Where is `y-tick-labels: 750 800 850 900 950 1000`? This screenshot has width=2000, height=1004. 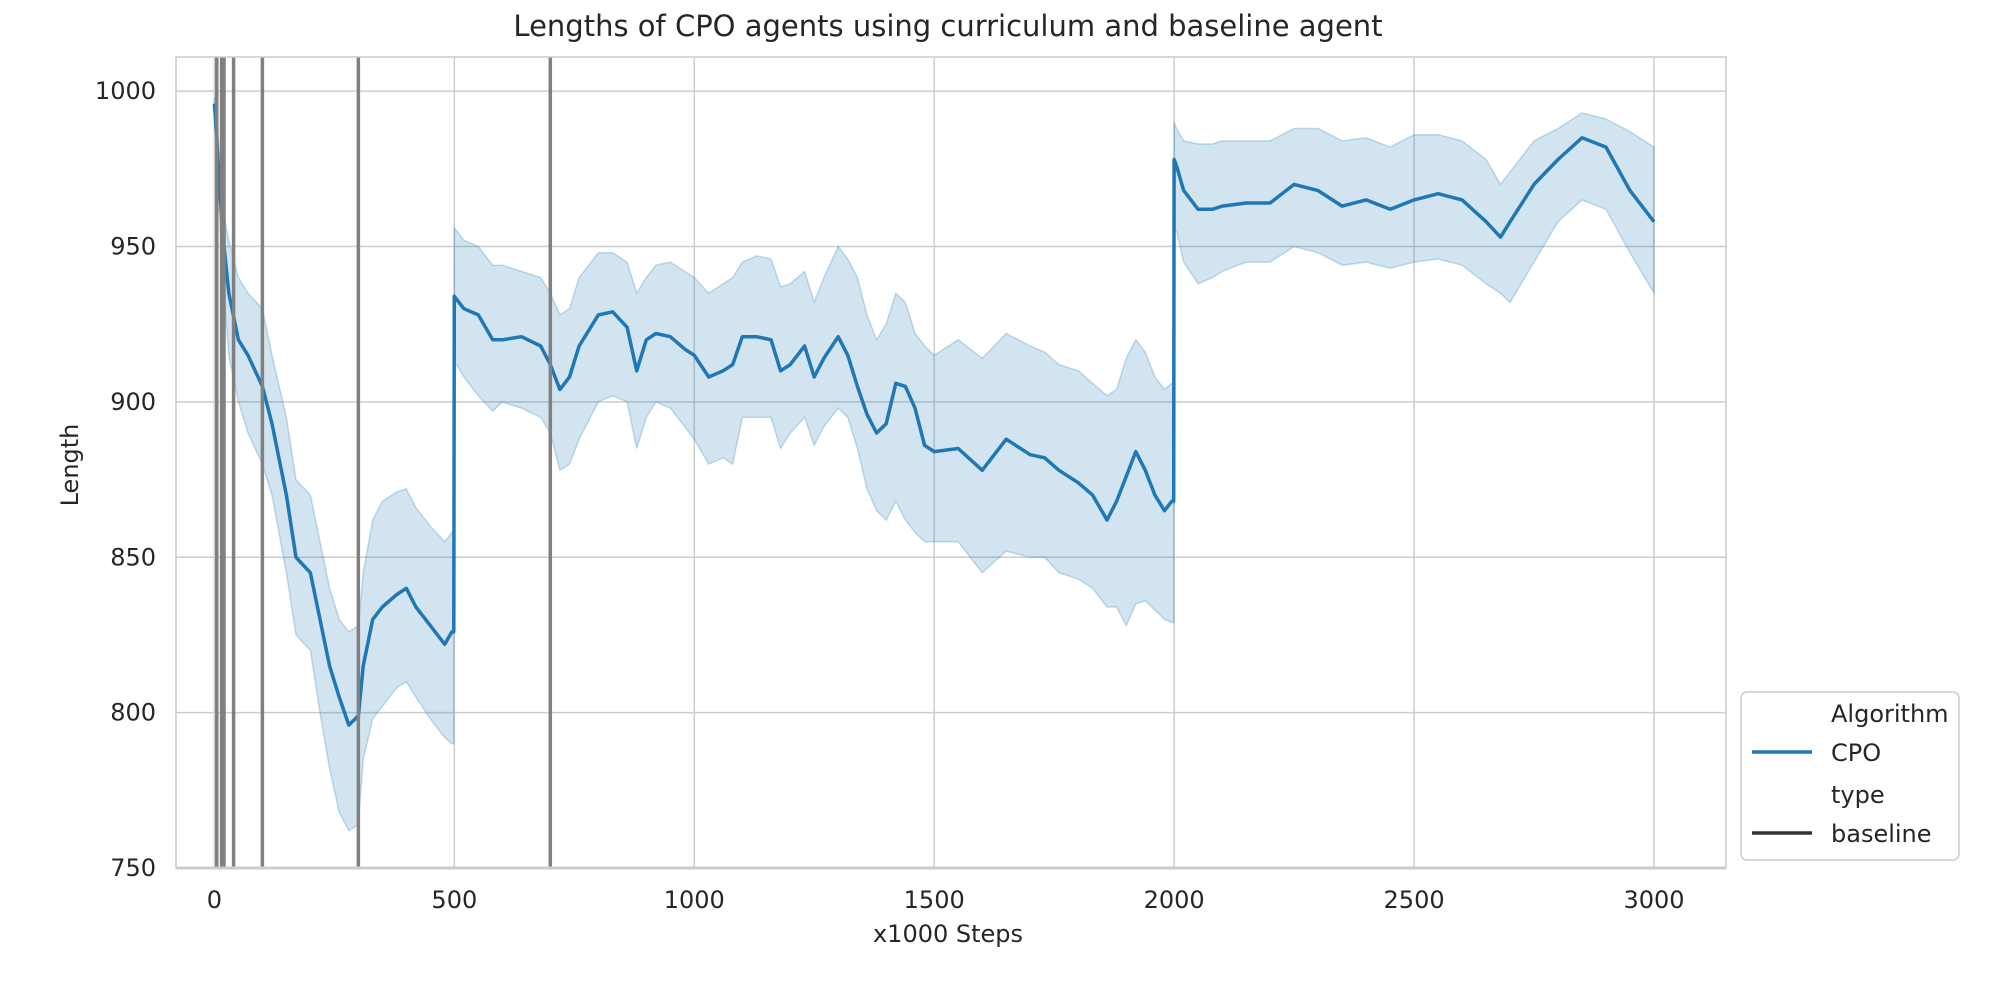
y-tick-labels: 750 800 850 900 950 1000 is located at coordinates (125, 479).